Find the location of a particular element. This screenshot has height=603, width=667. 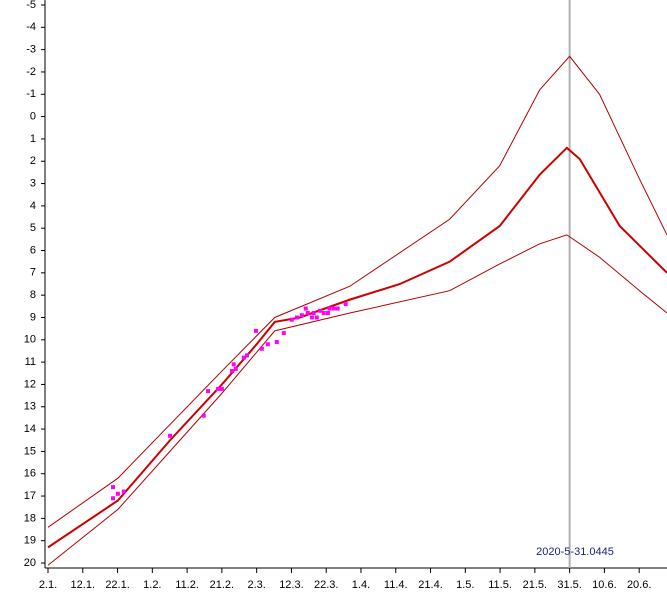

x-tick-label: 21.4. is located at coordinates (430, 585).